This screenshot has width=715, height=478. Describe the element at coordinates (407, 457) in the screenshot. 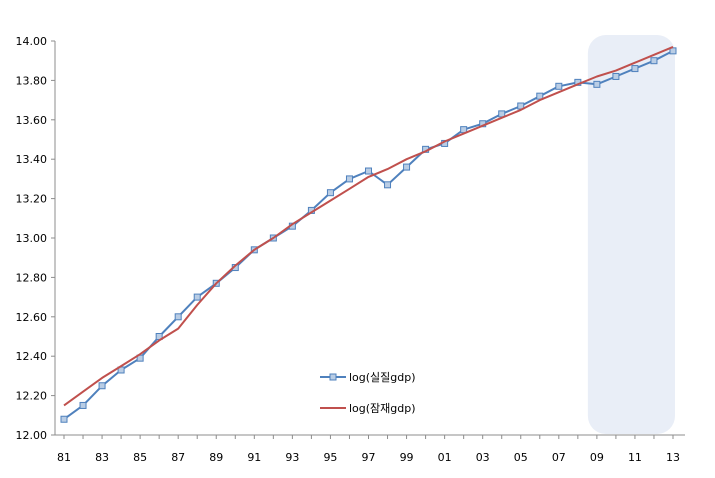

I see `x-tick-label: 99` at that location.